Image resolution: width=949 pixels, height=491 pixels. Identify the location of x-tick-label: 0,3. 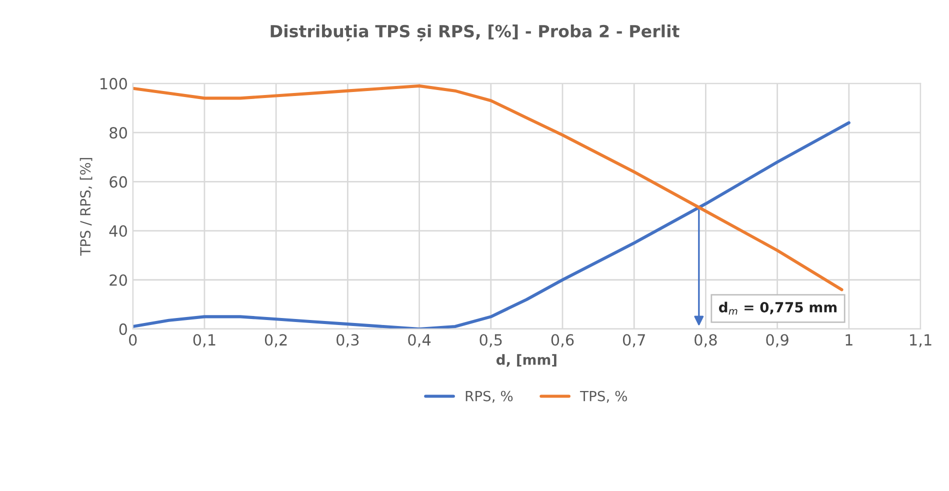
(347, 341).